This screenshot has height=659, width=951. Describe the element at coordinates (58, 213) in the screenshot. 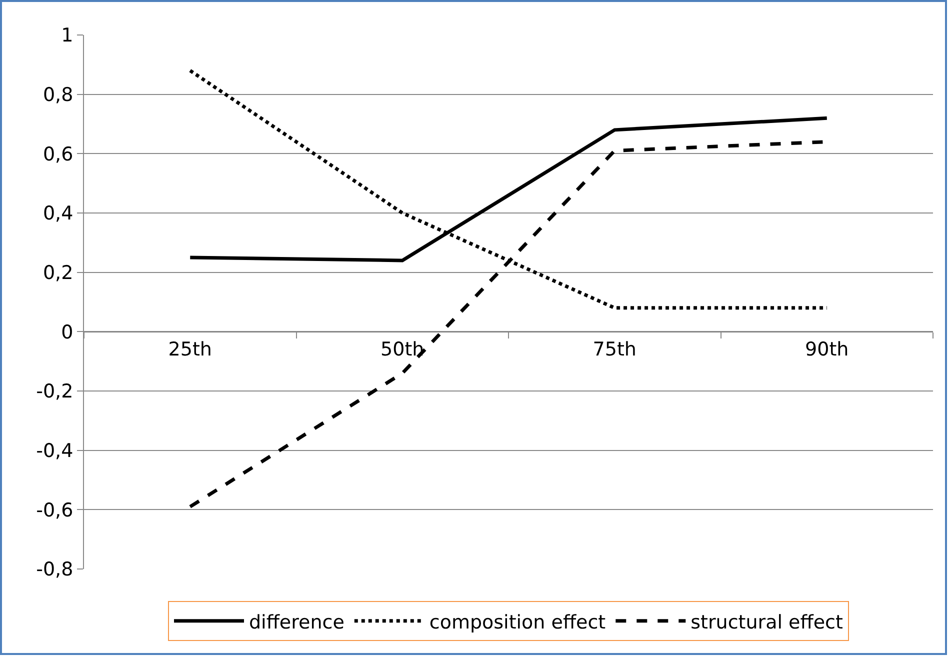

I see `y-tick-label: 0,4` at that location.